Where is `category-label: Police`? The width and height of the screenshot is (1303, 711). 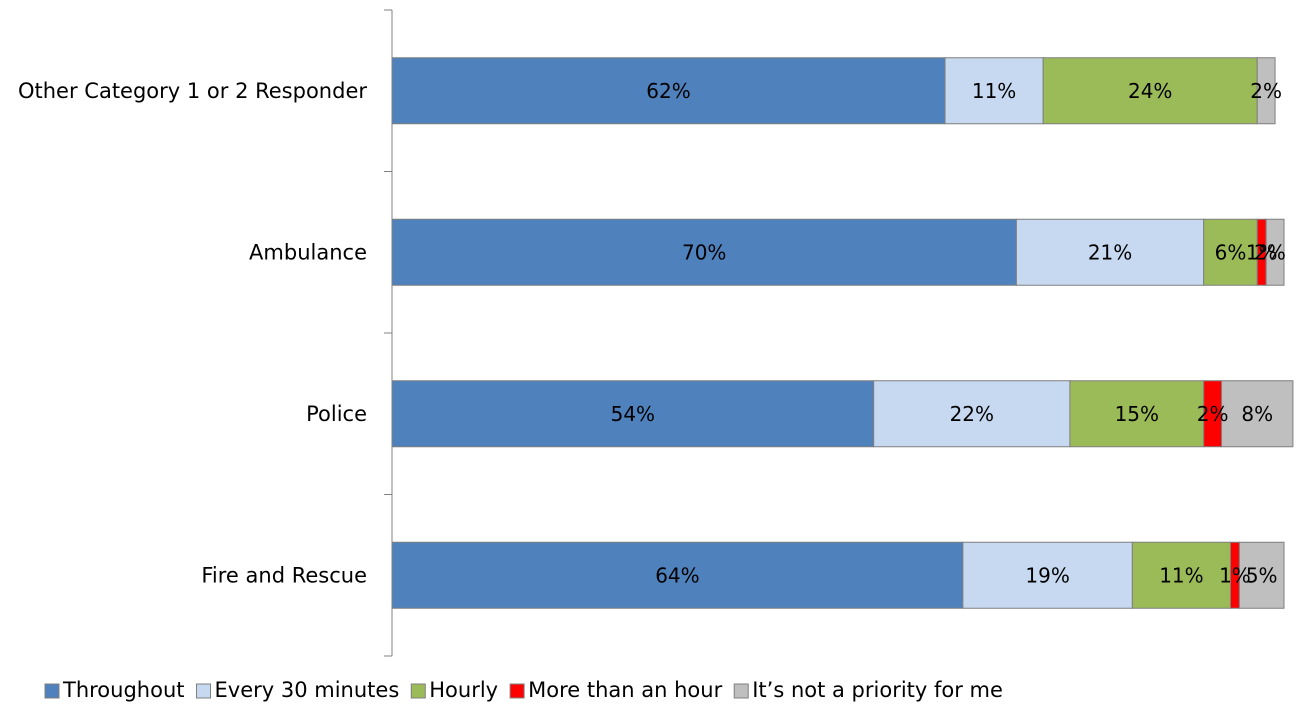
category-label: Police is located at coordinates (336, 414).